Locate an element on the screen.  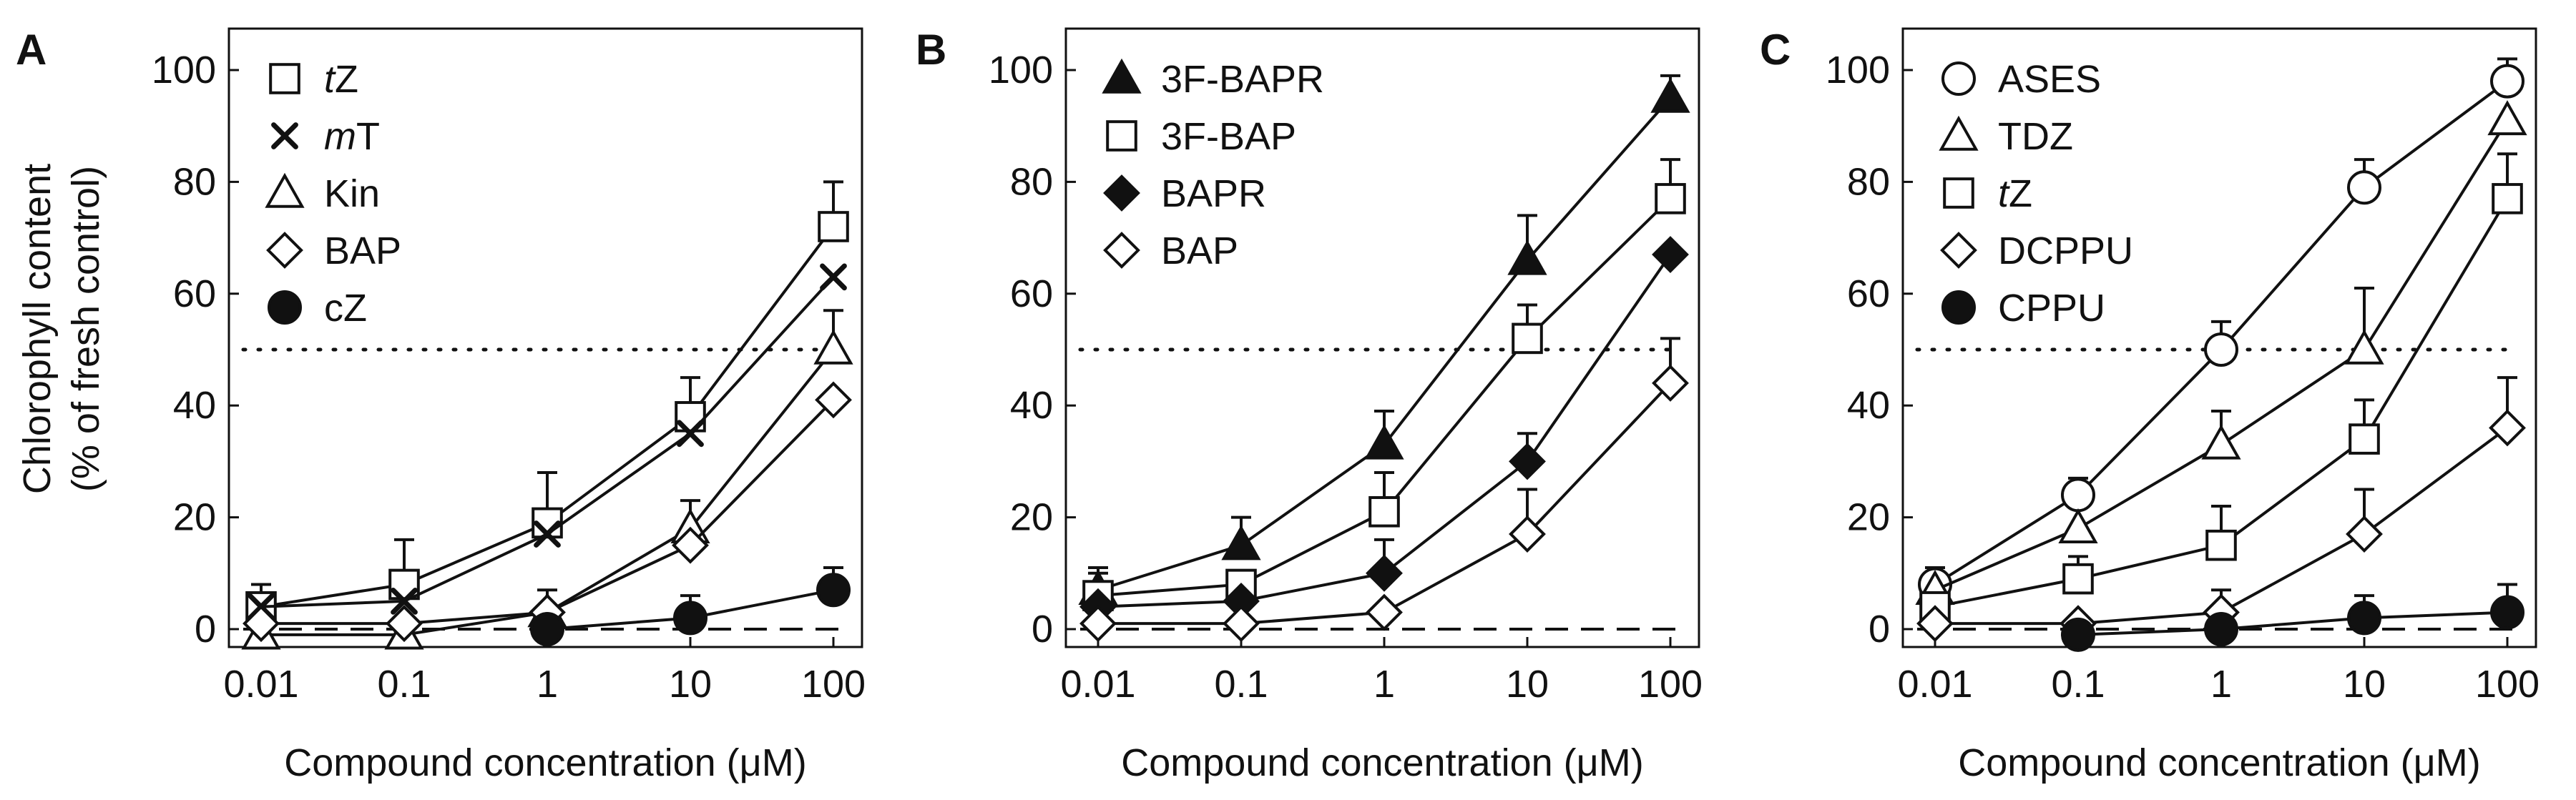
legend-label: TDZ is located at coordinates (2036, 136).